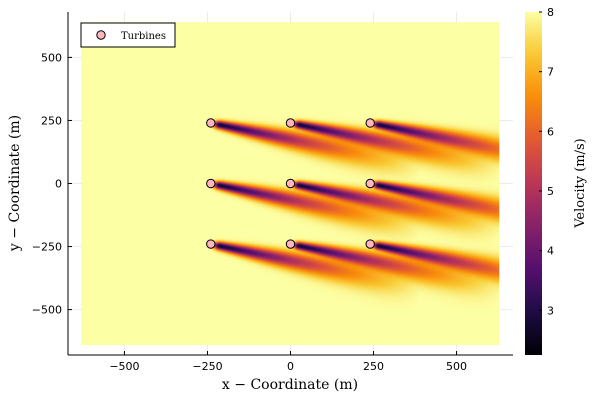  I want to click on colorbar-tick-label: 7, so click(550, 72).